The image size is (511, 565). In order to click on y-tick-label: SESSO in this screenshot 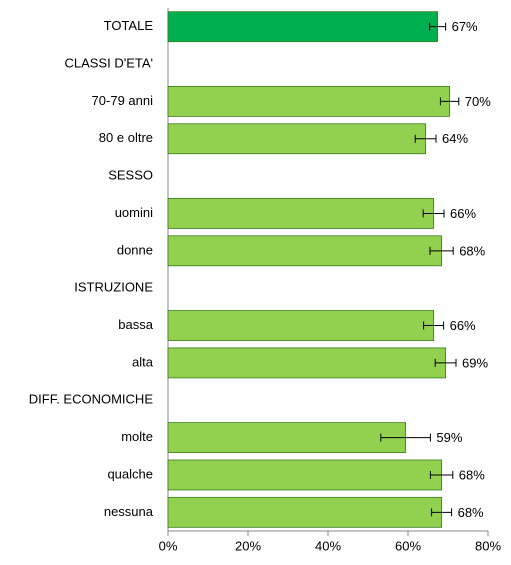, I will do `click(130, 175)`.